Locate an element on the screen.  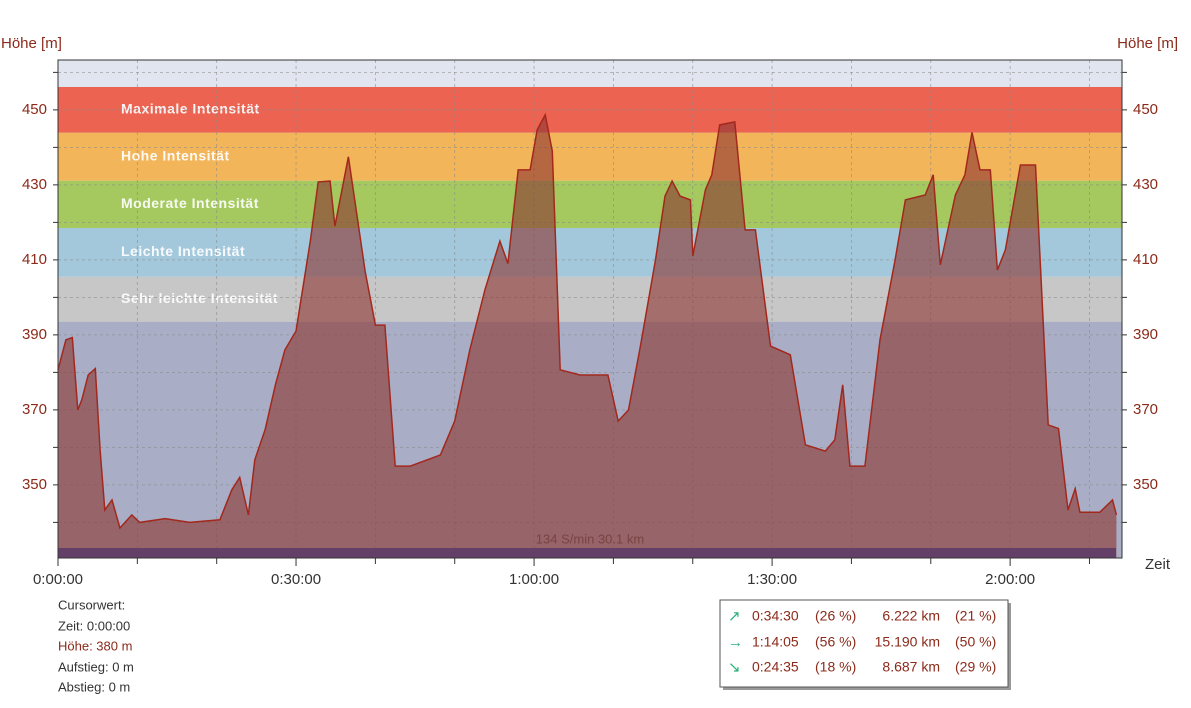
stats-cell: (18 %) is located at coordinates (835, 667).